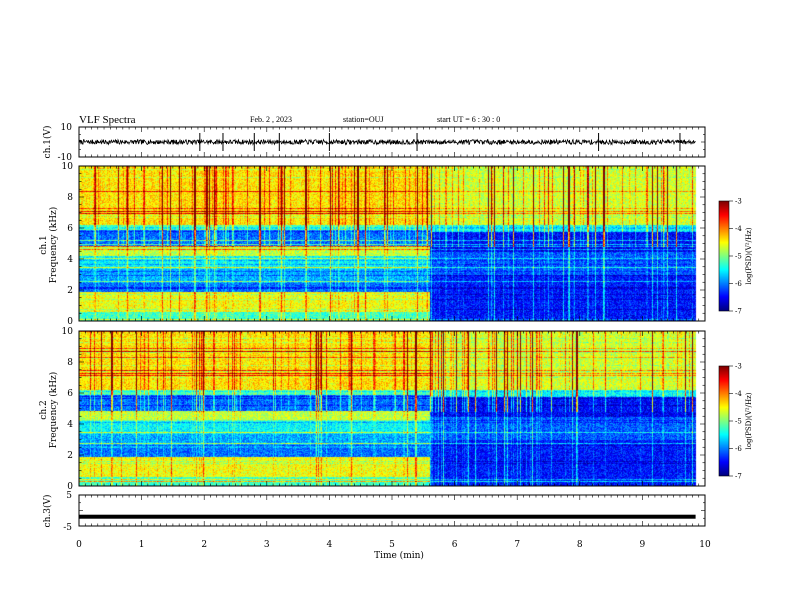 The height and width of the screenshot is (612, 792). Describe the element at coordinates (330, 545) in the screenshot. I see `time-tick-label: 4` at that location.